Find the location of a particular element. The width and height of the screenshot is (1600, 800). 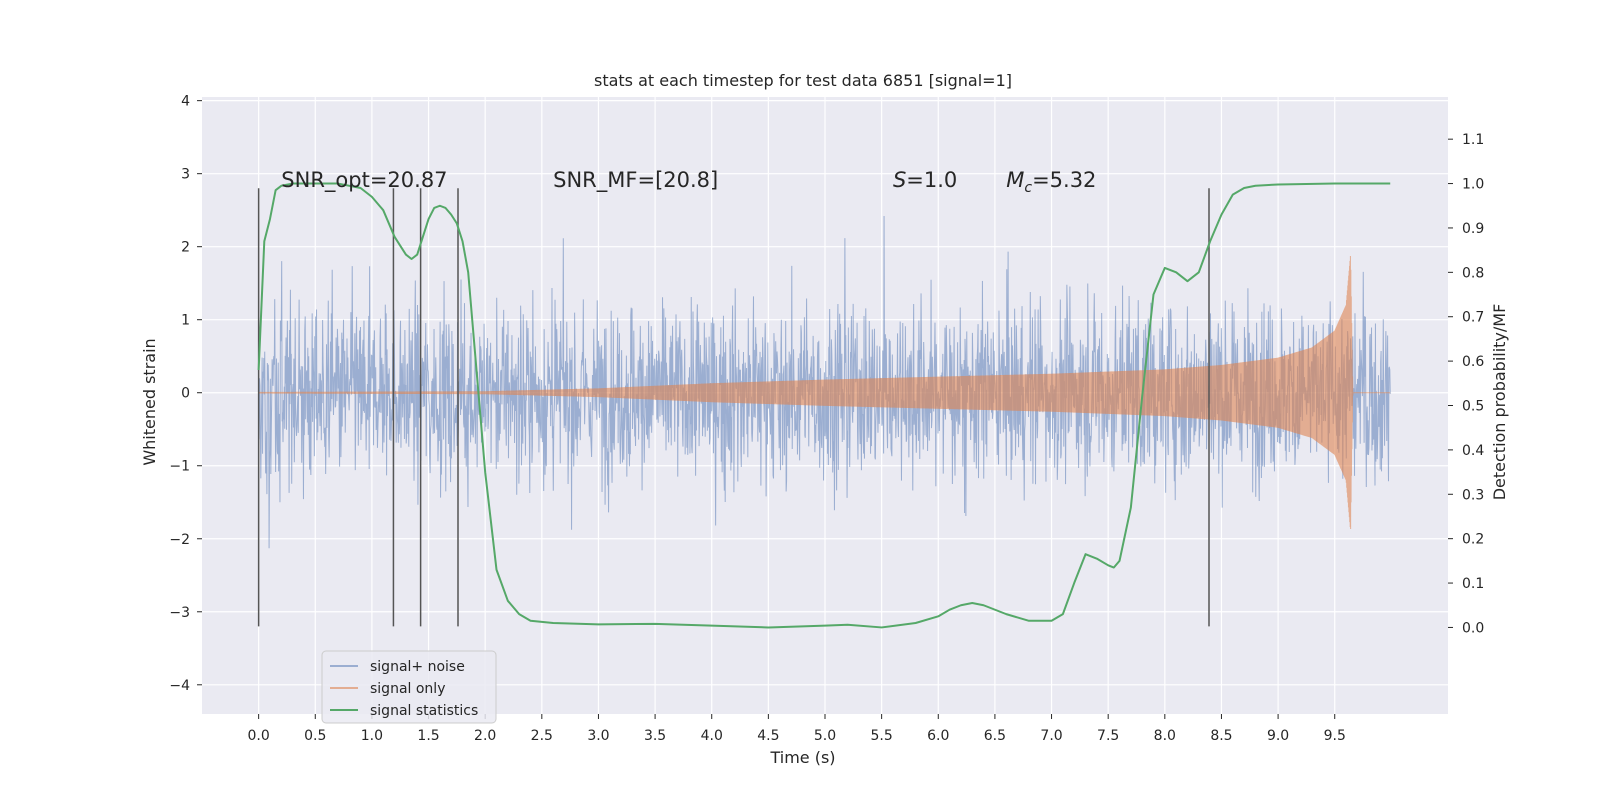

x-tick-label: 6.0 is located at coordinates (938, 736).